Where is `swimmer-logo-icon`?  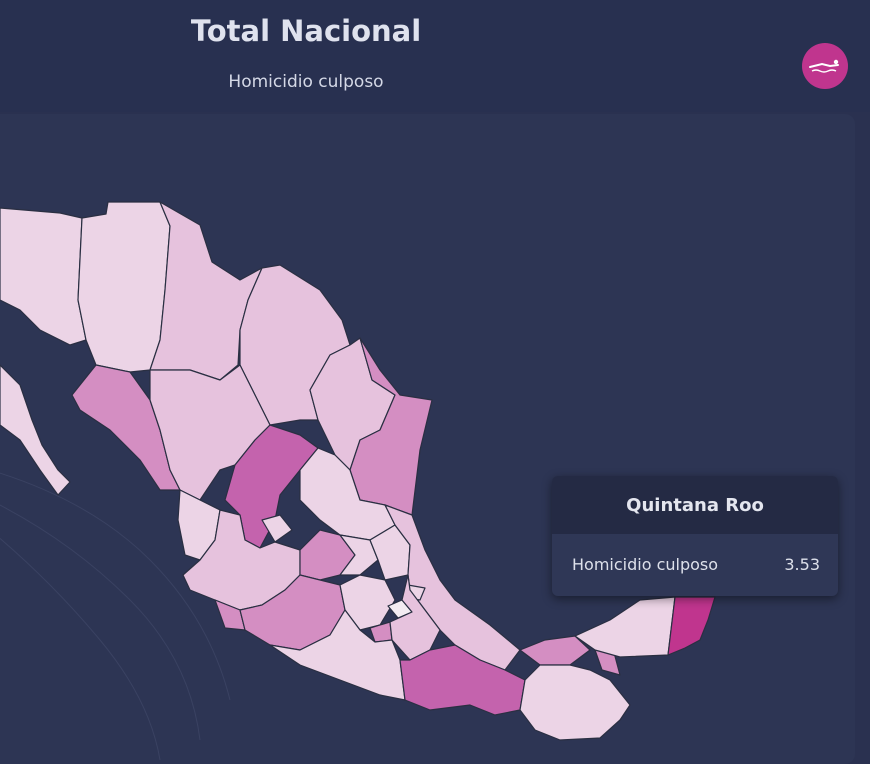
swimmer-logo-icon is located at coordinates (824, 66).